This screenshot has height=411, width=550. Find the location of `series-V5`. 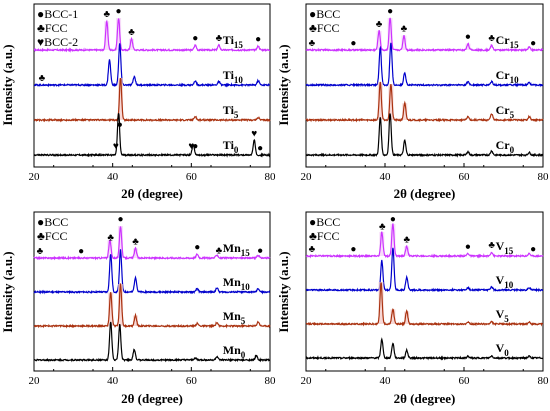

series-V5 is located at coordinates (424, 304).